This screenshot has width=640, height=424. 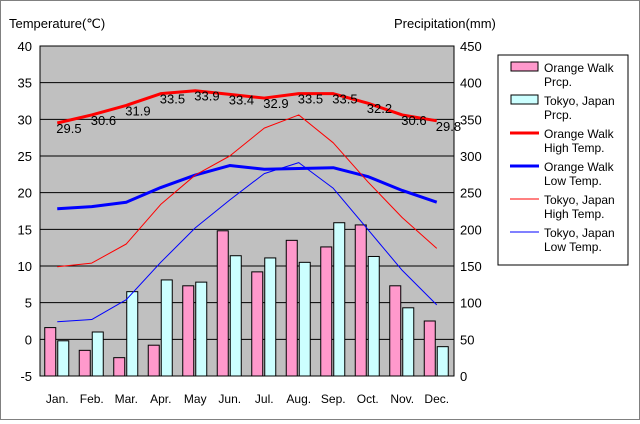 What do you see at coordinates (379, 108) in the screenshot?
I see `high-temp-label: 32.2` at bounding box center [379, 108].